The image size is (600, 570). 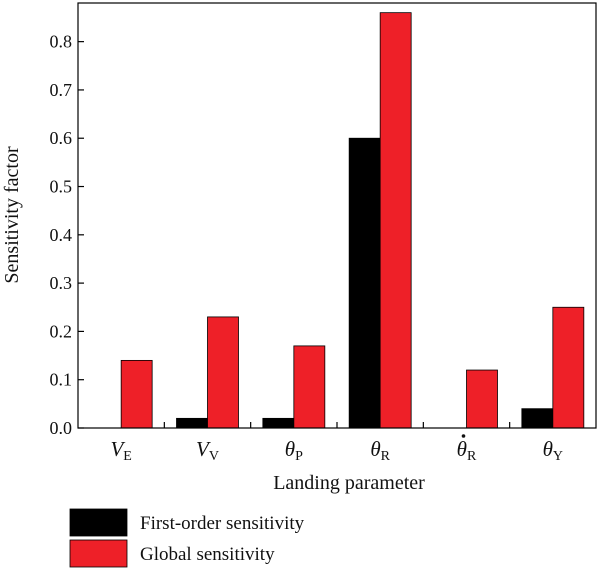 I want to click on x-category-label-5: θY, so click(x=553, y=450).